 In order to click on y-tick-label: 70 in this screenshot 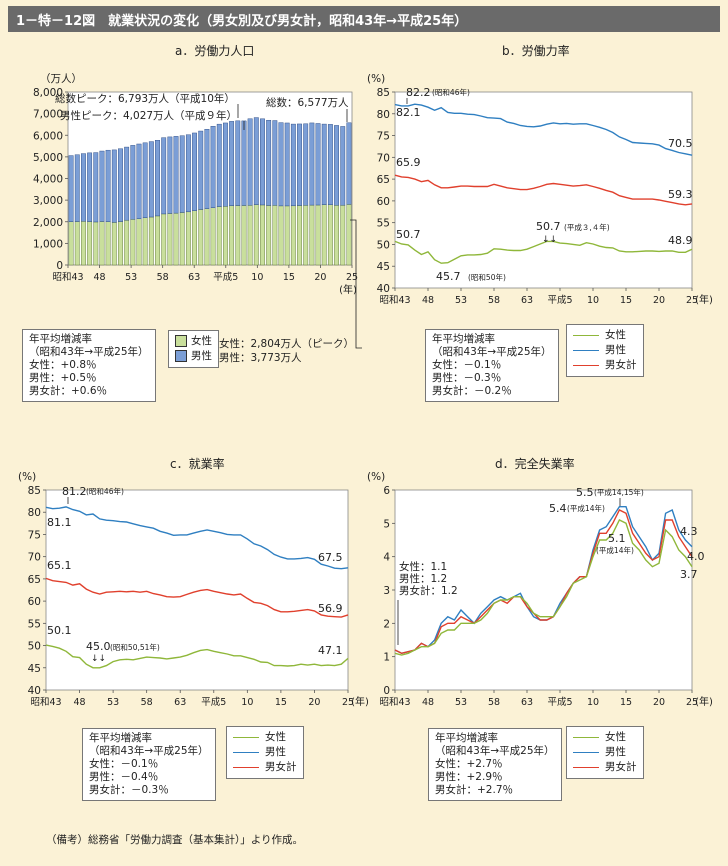, I will do `click(383, 158)`.